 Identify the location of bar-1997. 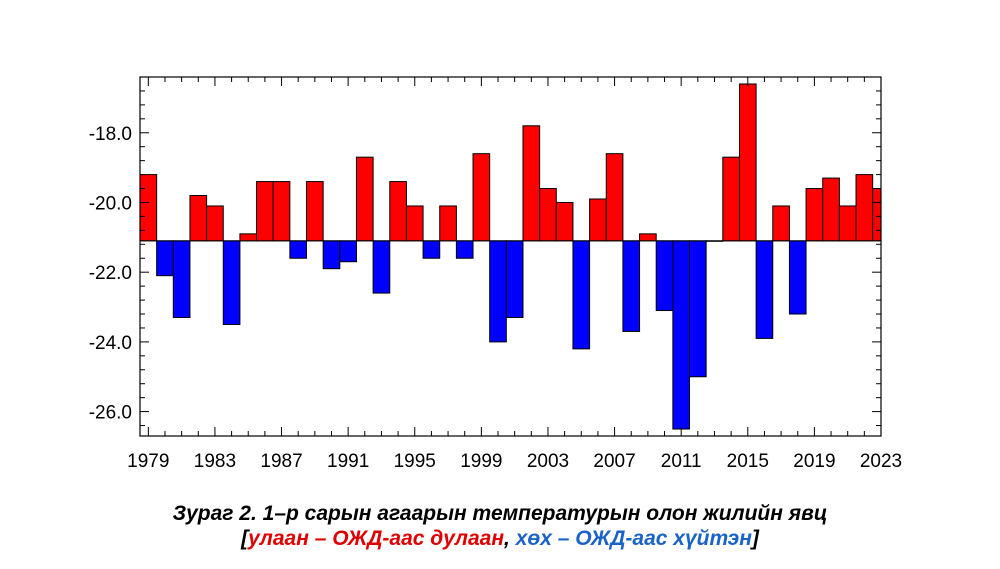
(448, 223).